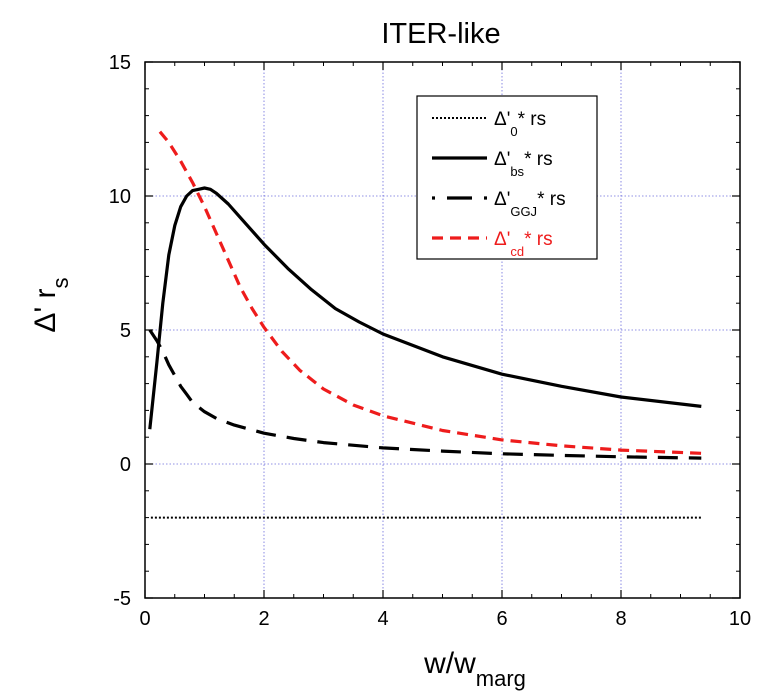 The image size is (758, 695). I want to click on legend-label-2: Δ'bs* rs, so click(523, 164).